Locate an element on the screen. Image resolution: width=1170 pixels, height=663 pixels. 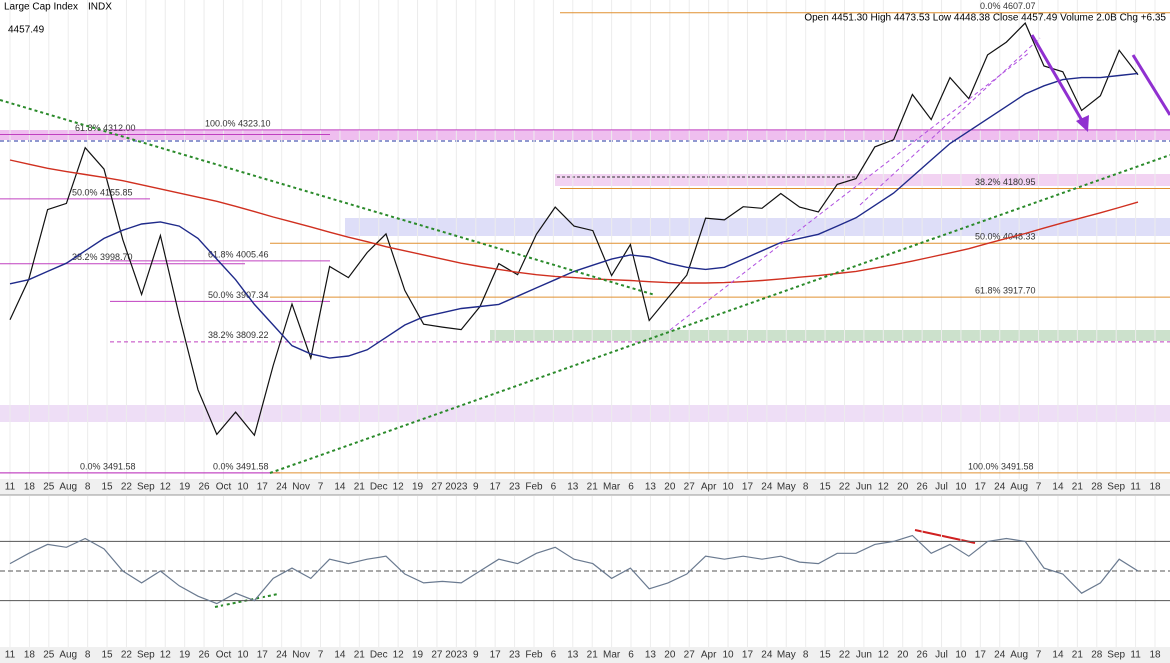
fib-label: 100.0% 3491.58 is located at coordinates (1001, 466).